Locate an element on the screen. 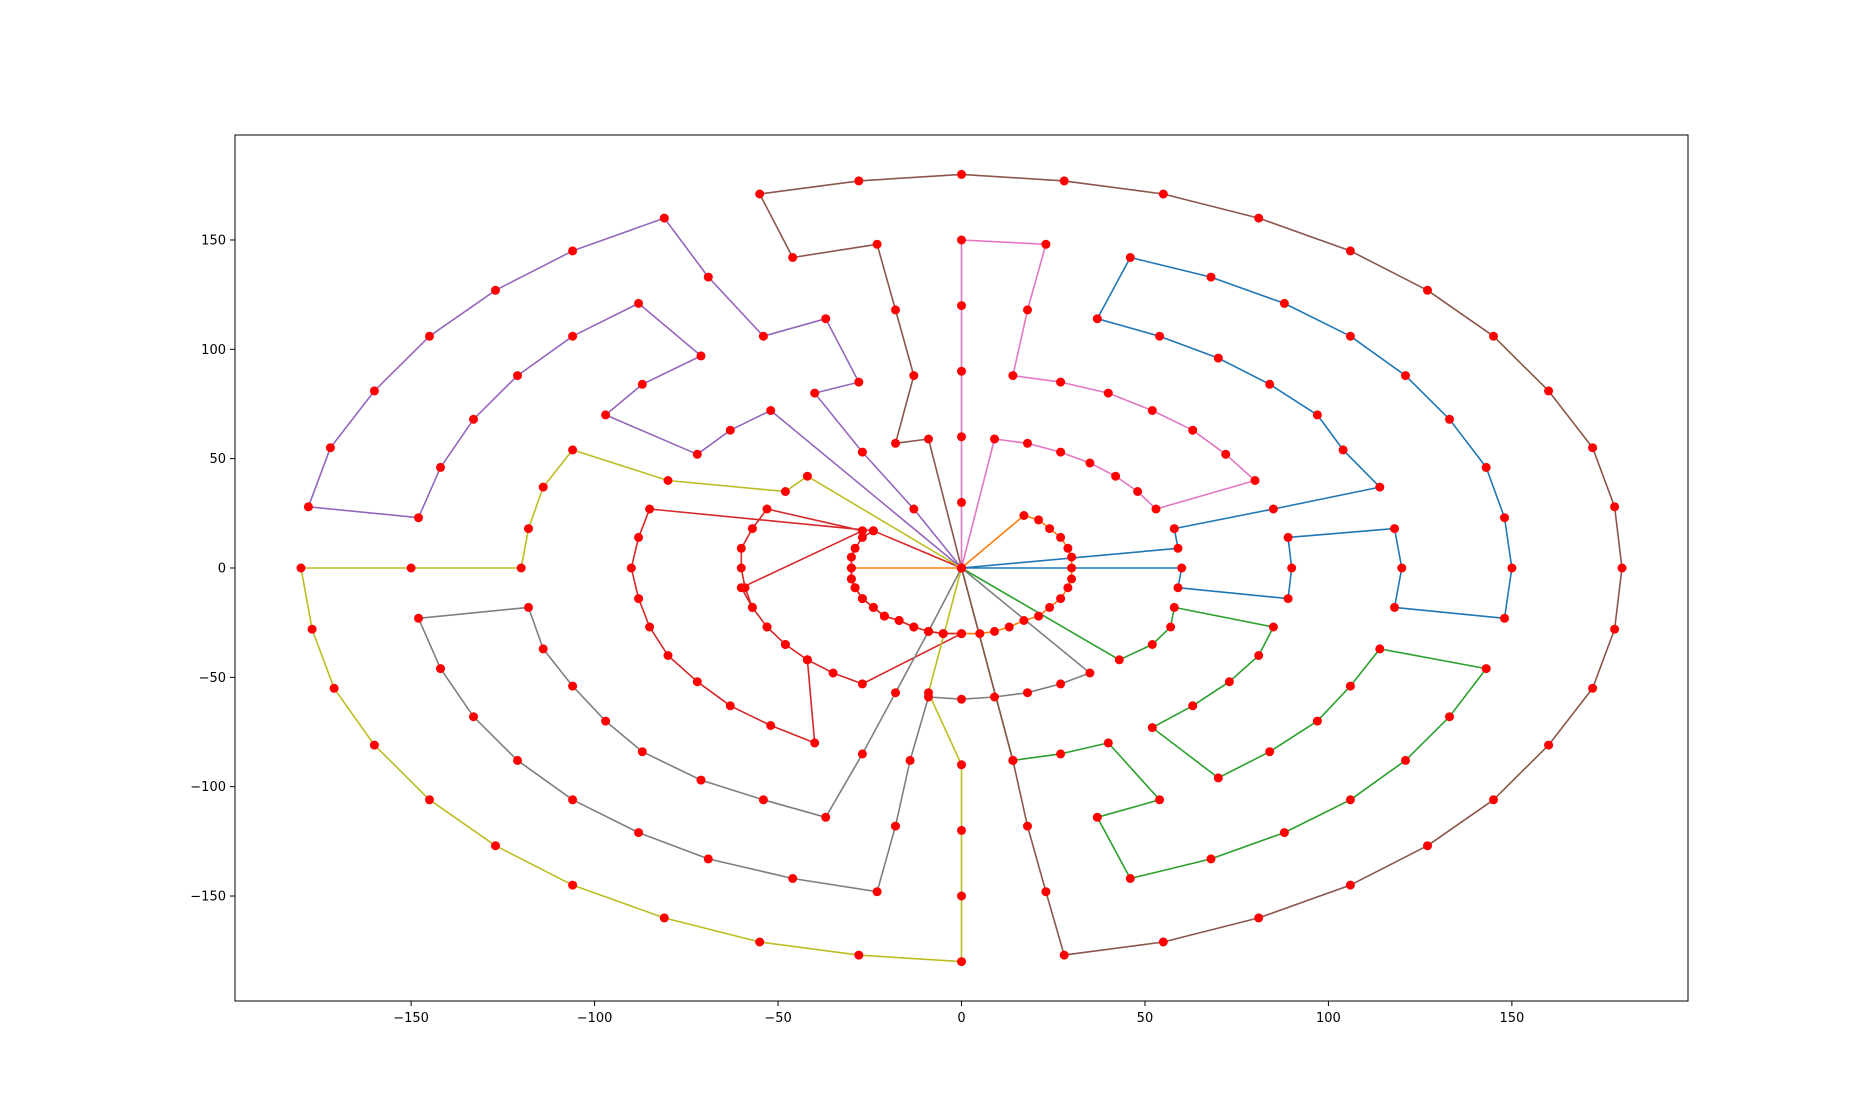 This screenshot has width=1853, height=1111. y-tick-label: 0 is located at coordinates (222, 569).